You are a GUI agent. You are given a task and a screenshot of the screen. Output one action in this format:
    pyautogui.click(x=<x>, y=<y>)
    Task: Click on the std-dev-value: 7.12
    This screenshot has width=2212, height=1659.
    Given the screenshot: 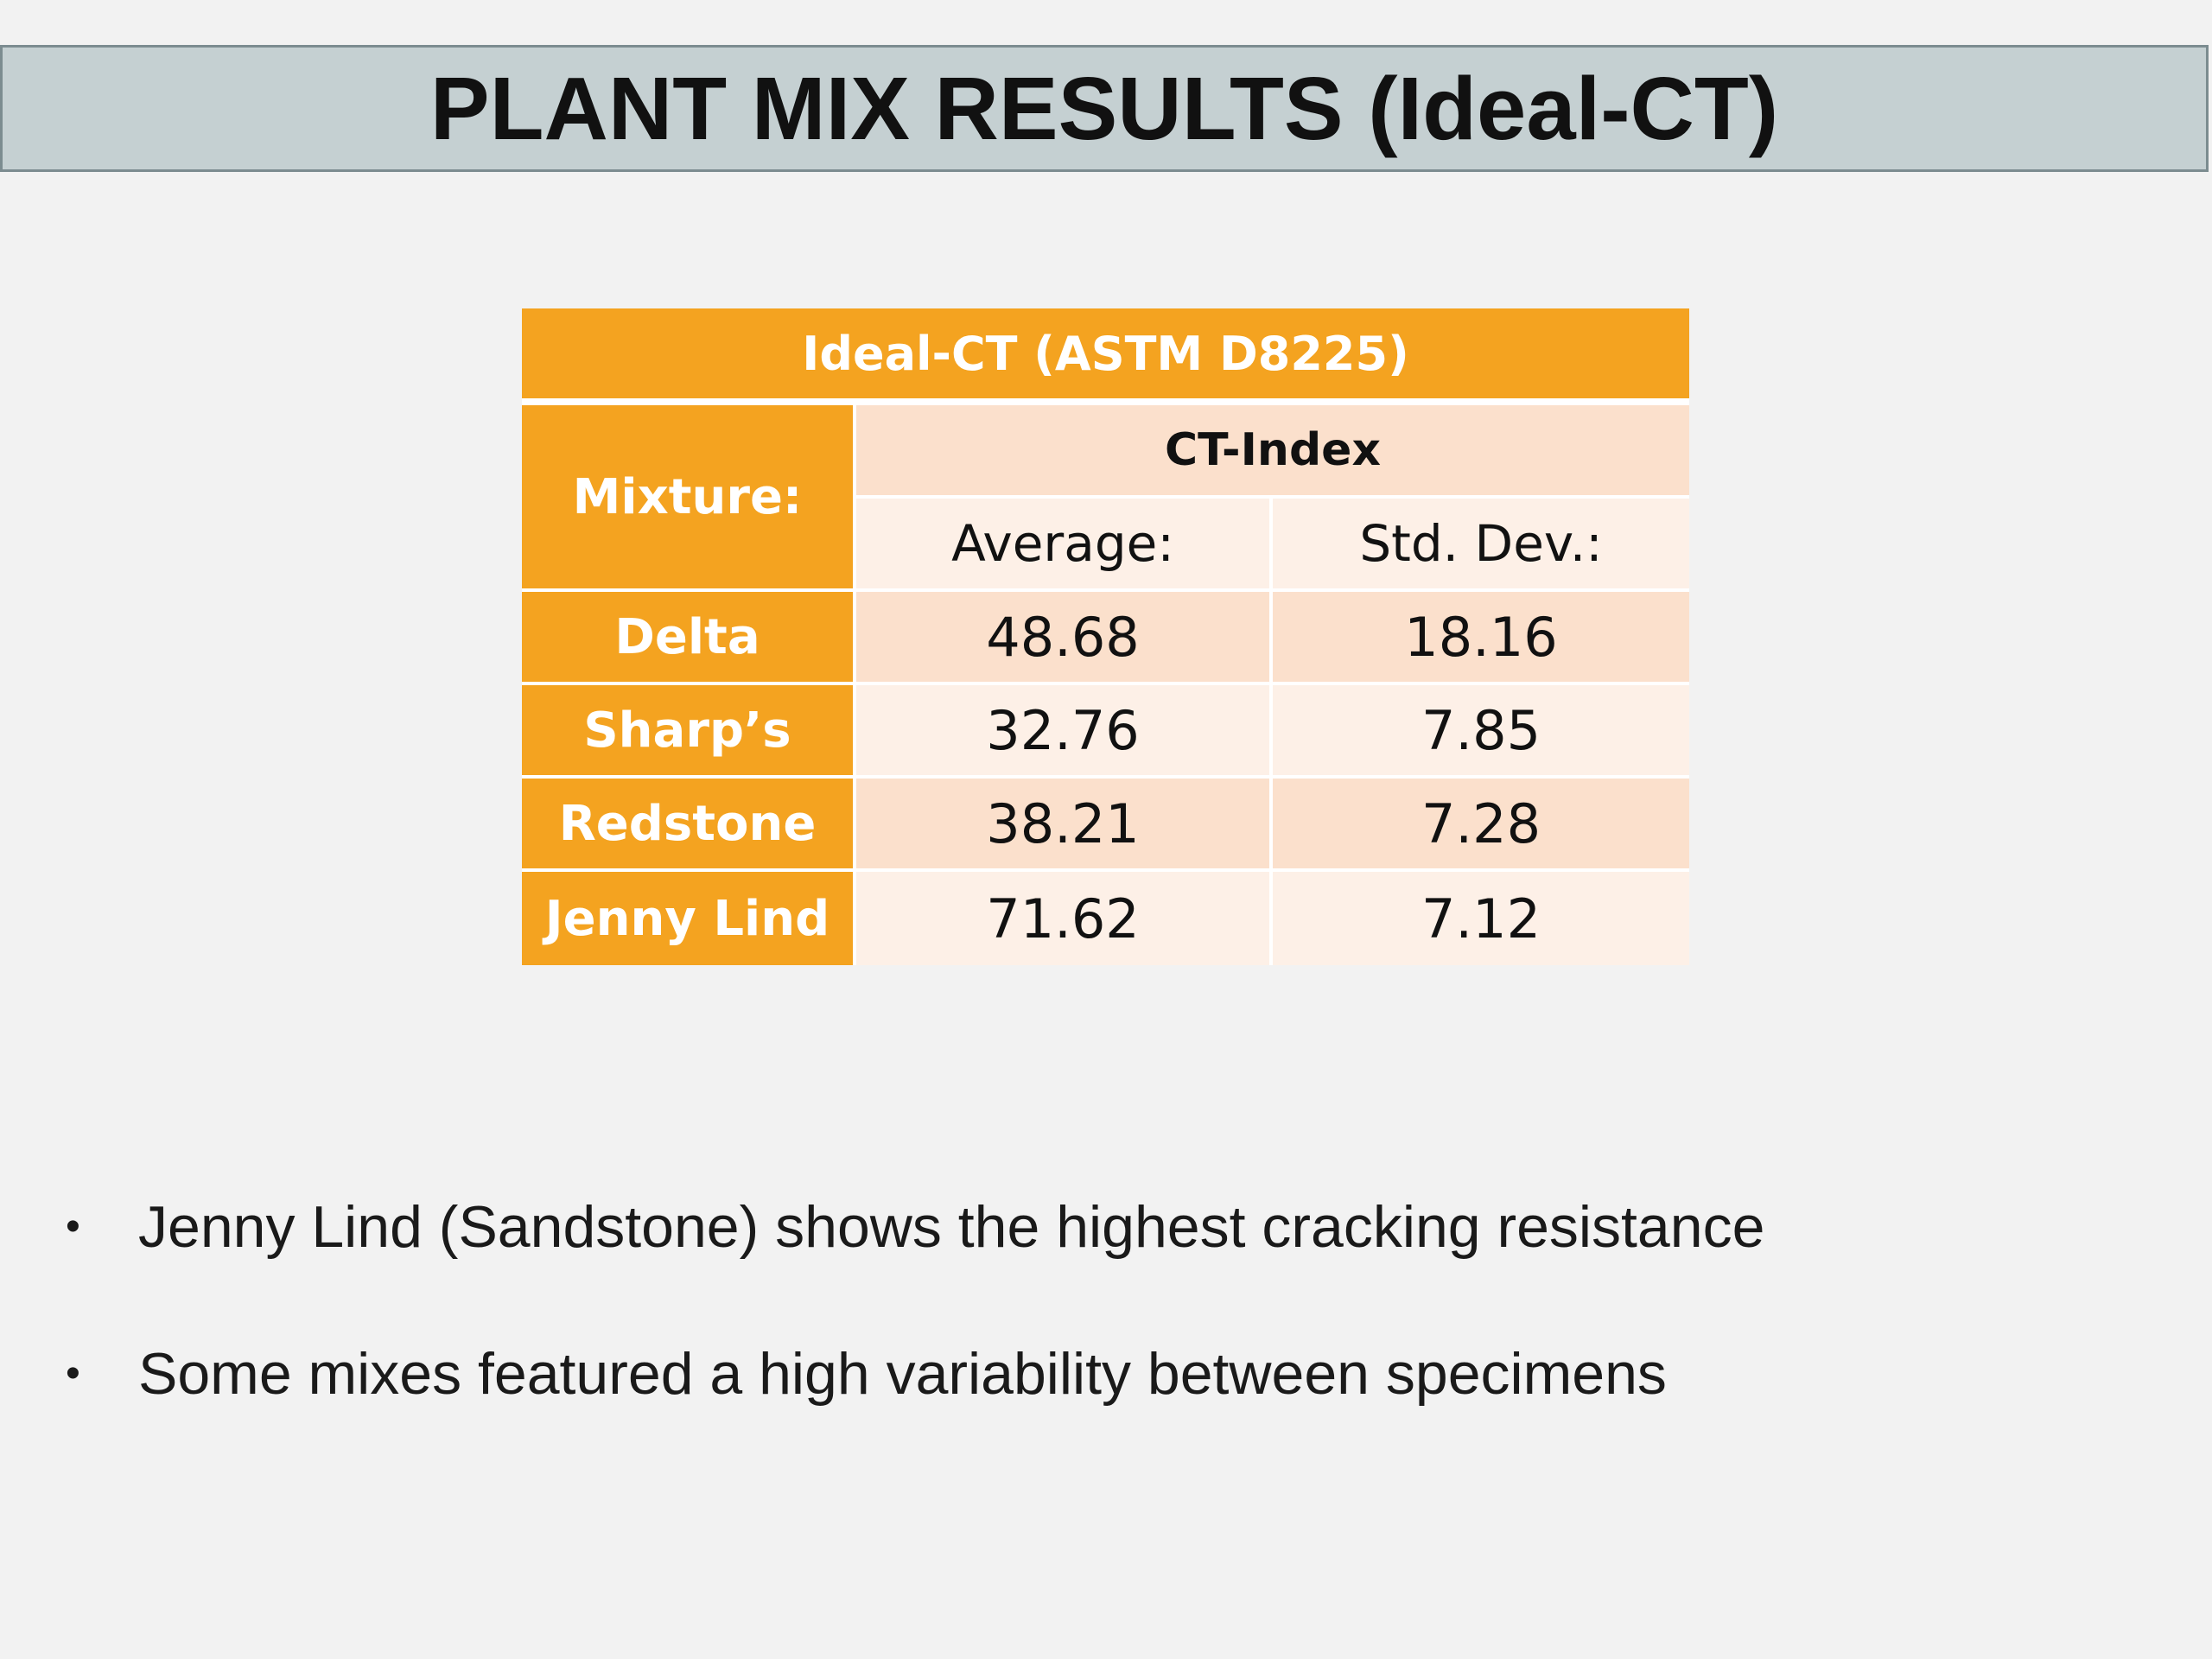 What is the action you would take?
    pyautogui.click(x=1481, y=918)
    